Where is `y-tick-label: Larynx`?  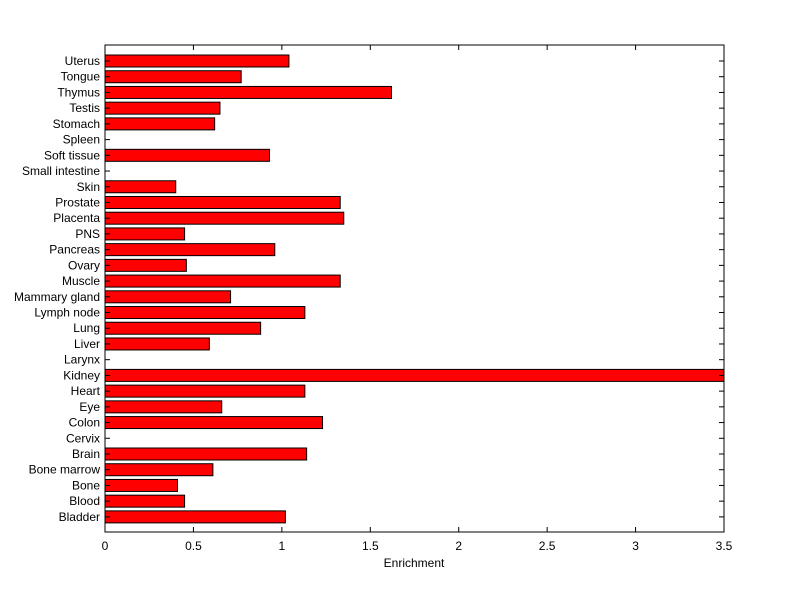 y-tick-label: Larynx is located at coordinates (82, 360).